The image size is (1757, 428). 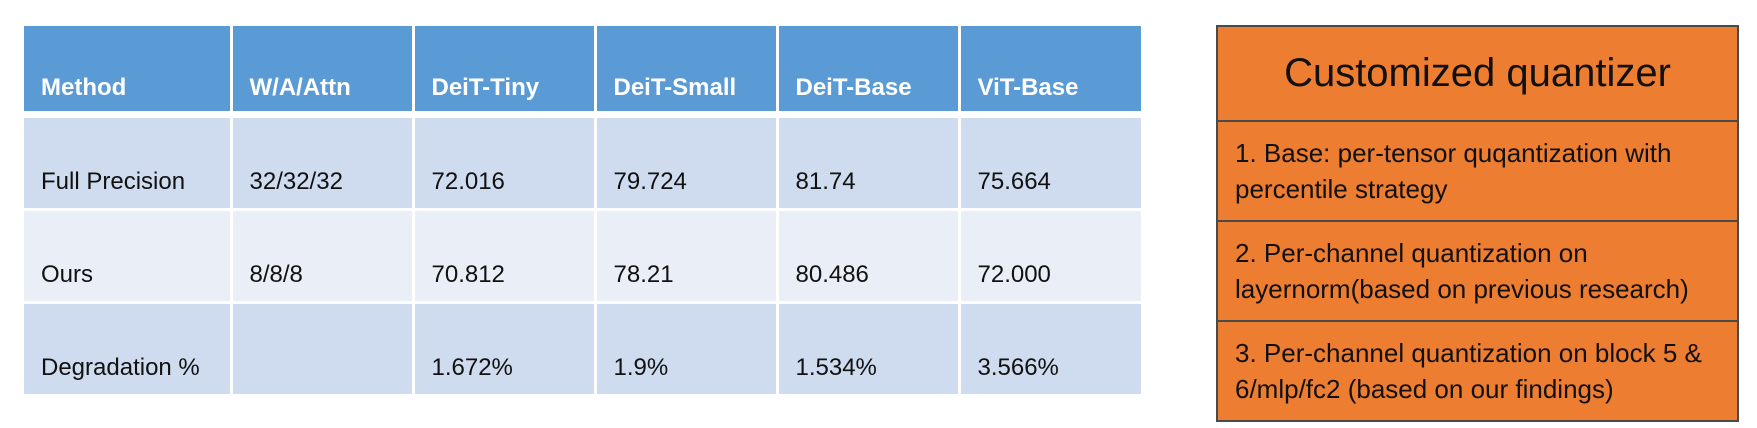 What do you see at coordinates (323, 162) in the screenshot?
I see `table-cell: 32/32/32` at bounding box center [323, 162].